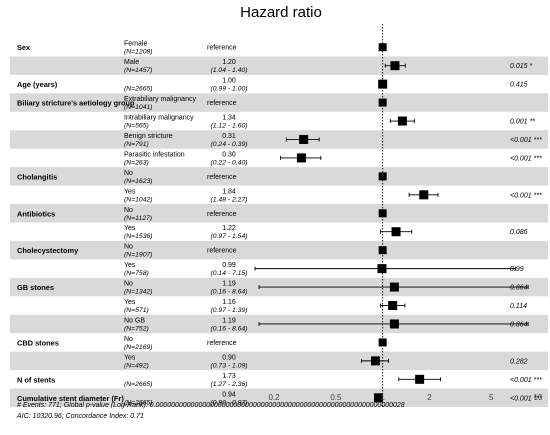  I want to click on hr-label: 0.90, so click(229, 357).